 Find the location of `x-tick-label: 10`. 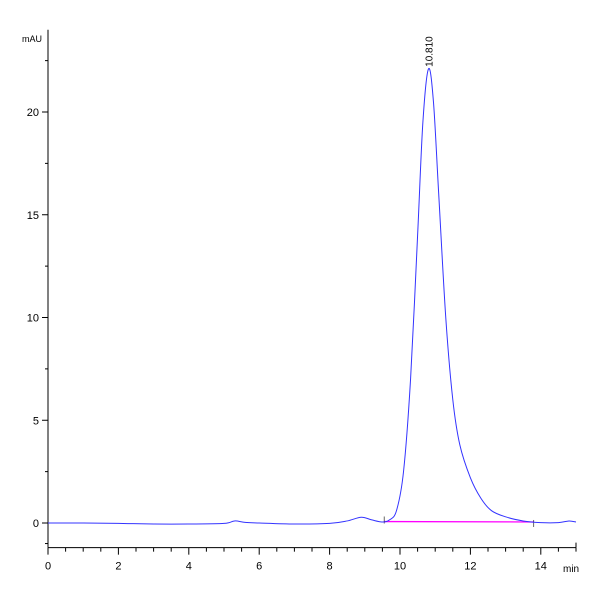

x-tick-label: 10 is located at coordinates (400, 567).